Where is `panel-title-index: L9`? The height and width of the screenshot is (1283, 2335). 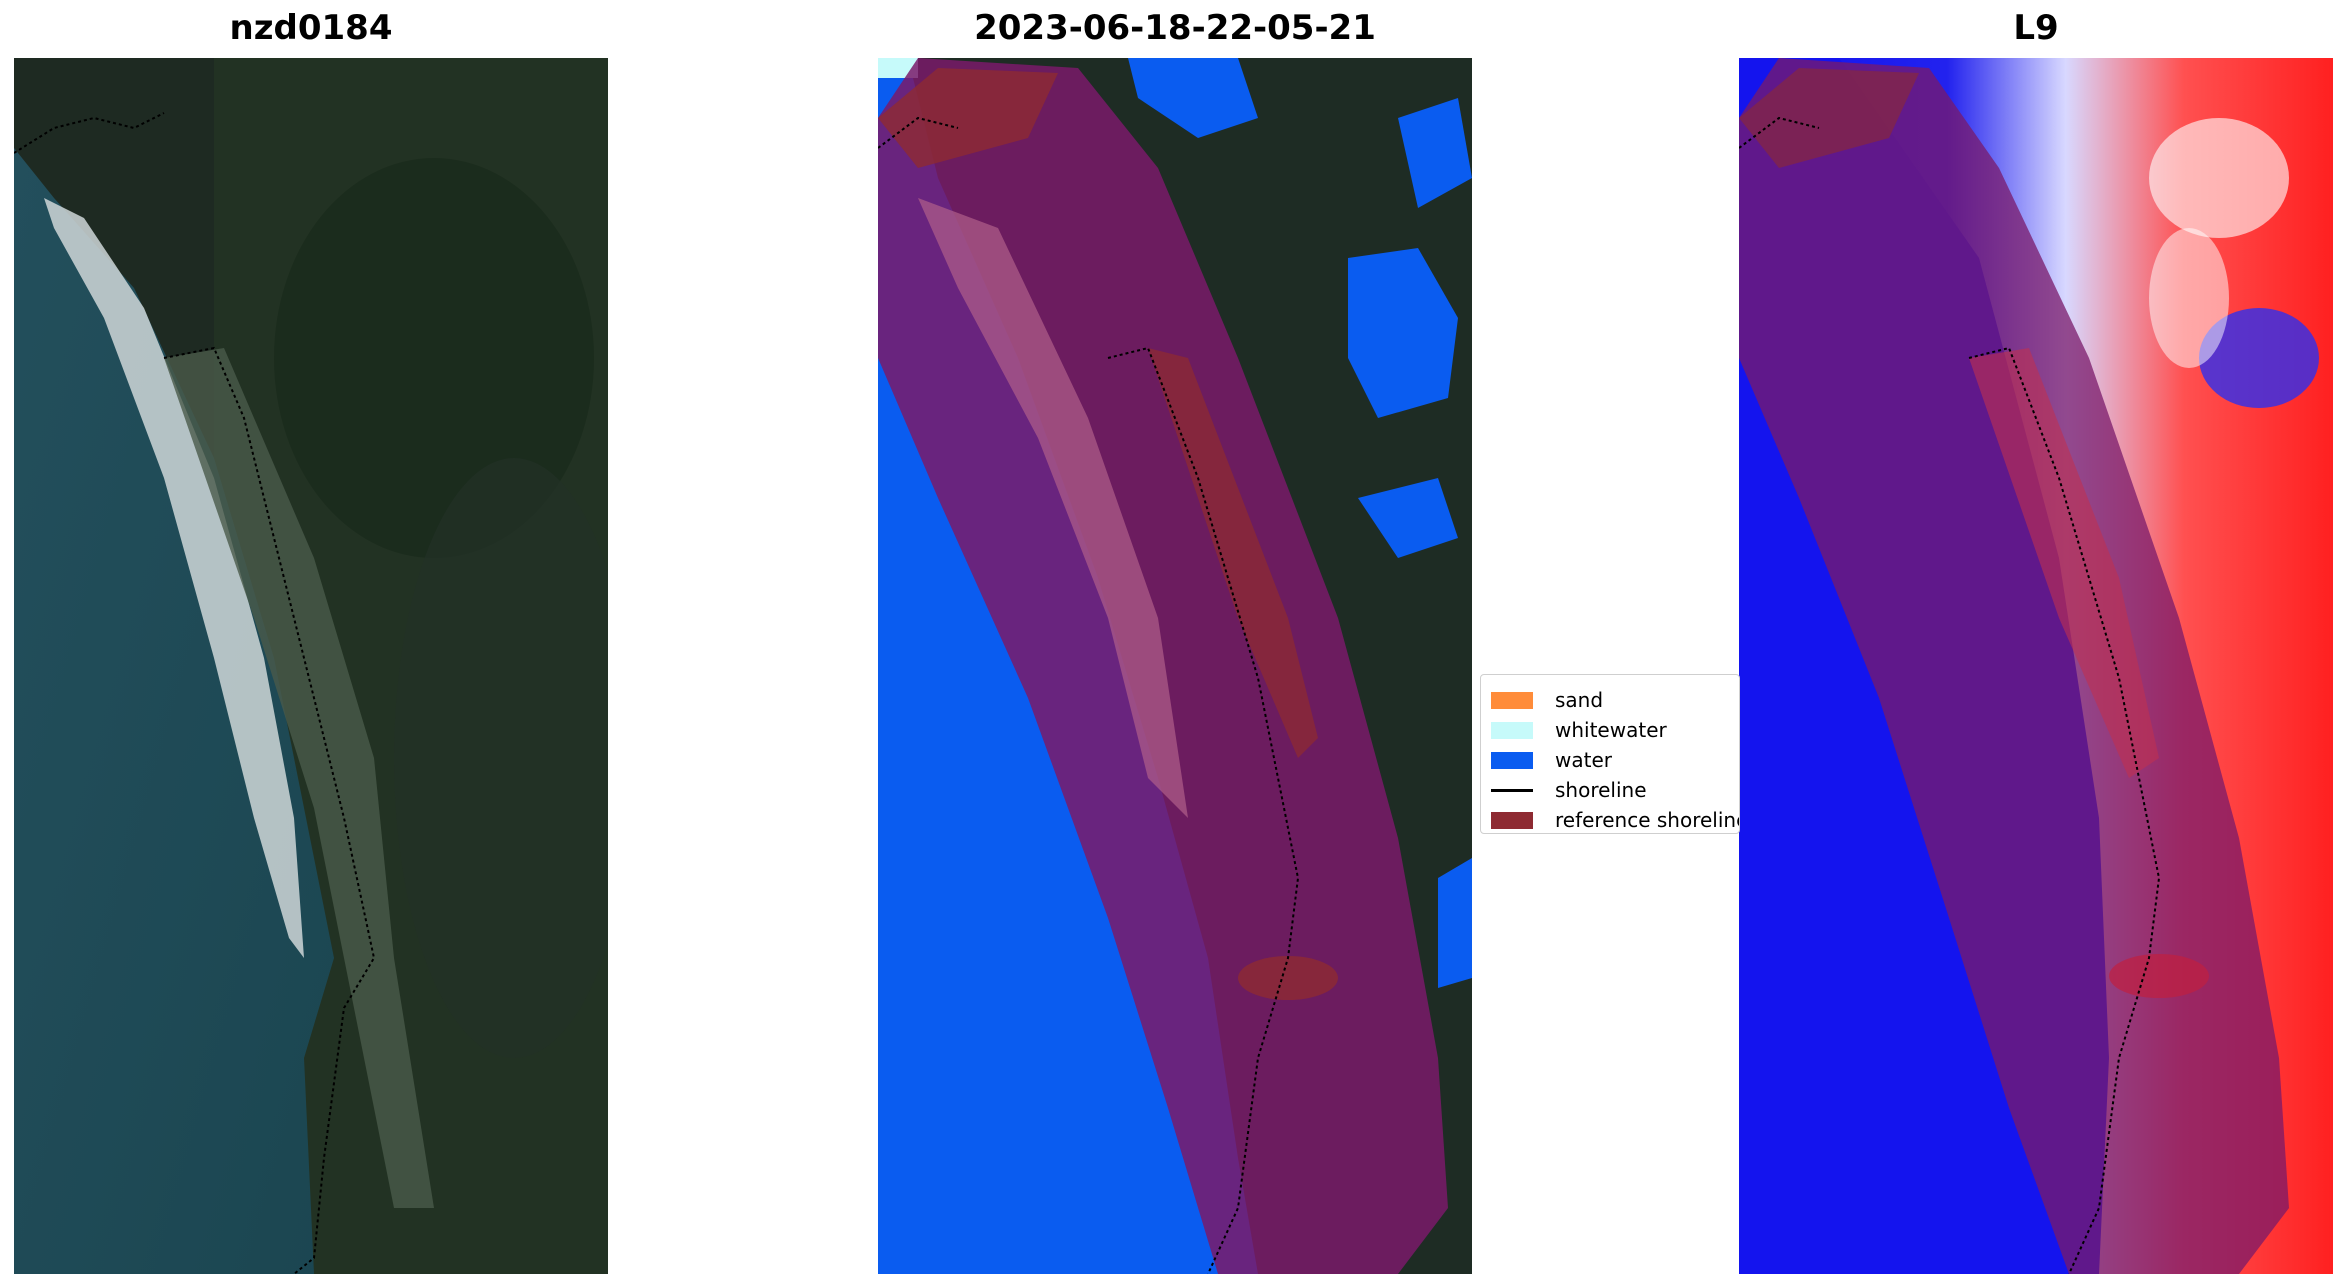 panel-title-index: L9 is located at coordinates (2036, 28).